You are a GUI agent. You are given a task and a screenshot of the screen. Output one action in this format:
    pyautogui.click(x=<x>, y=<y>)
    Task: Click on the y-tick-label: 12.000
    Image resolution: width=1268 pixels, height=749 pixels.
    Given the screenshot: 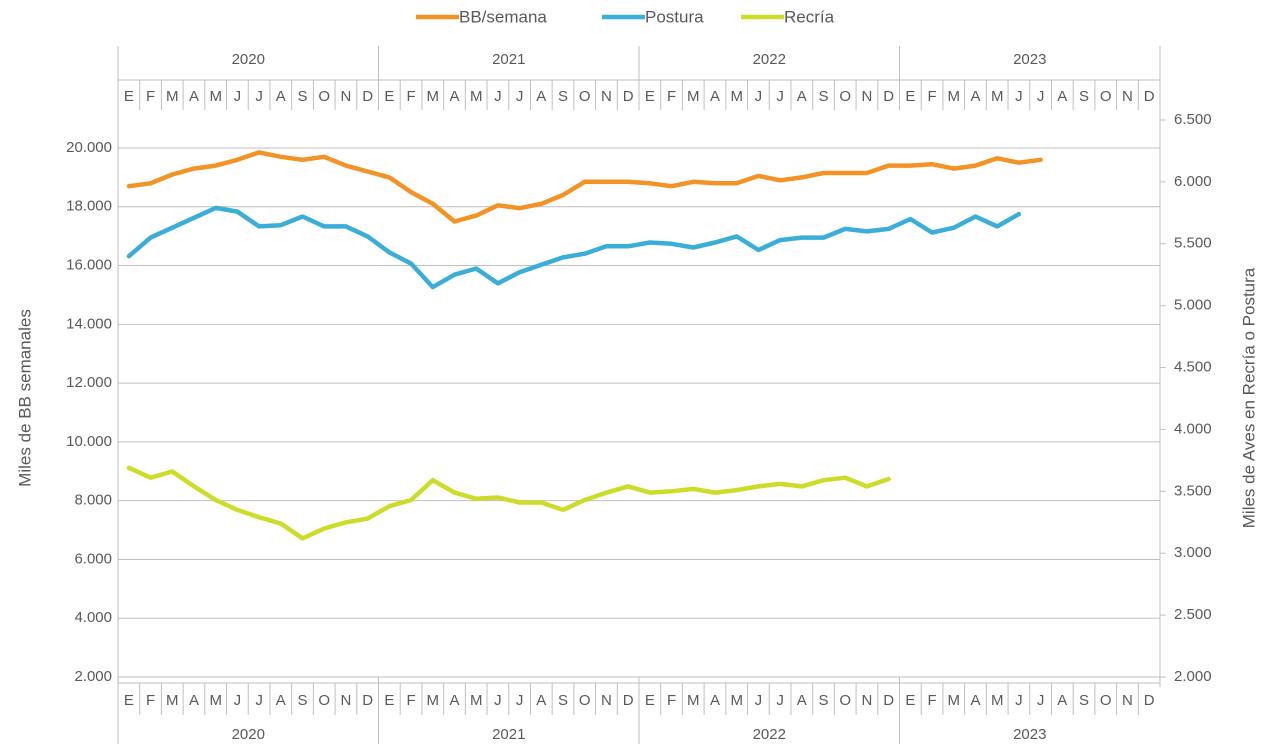 What is the action you would take?
    pyautogui.click(x=89, y=382)
    